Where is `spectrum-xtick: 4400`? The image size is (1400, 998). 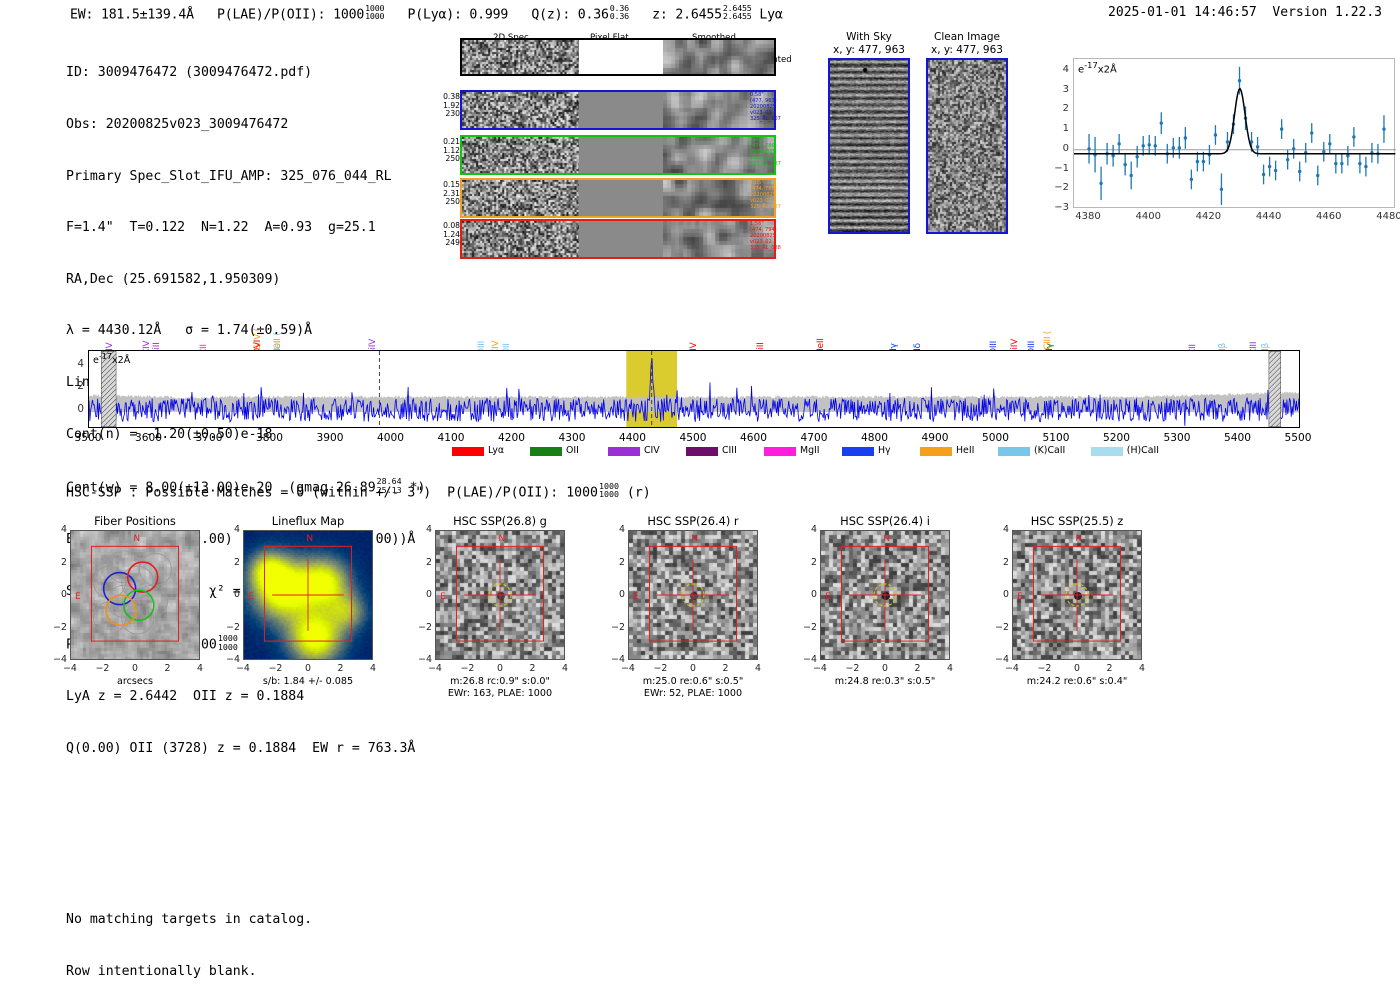 spectrum-xtick: 4400 is located at coordinates (632, 438).